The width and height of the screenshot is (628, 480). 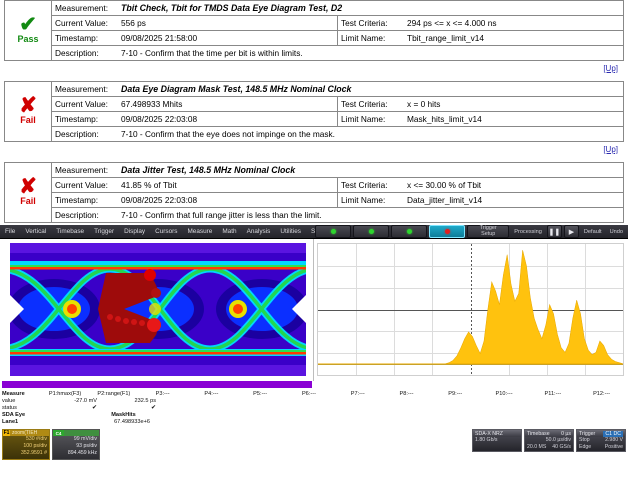 I want to click on timebase-memory: 20.0 MS, so click(x=537, y=447).